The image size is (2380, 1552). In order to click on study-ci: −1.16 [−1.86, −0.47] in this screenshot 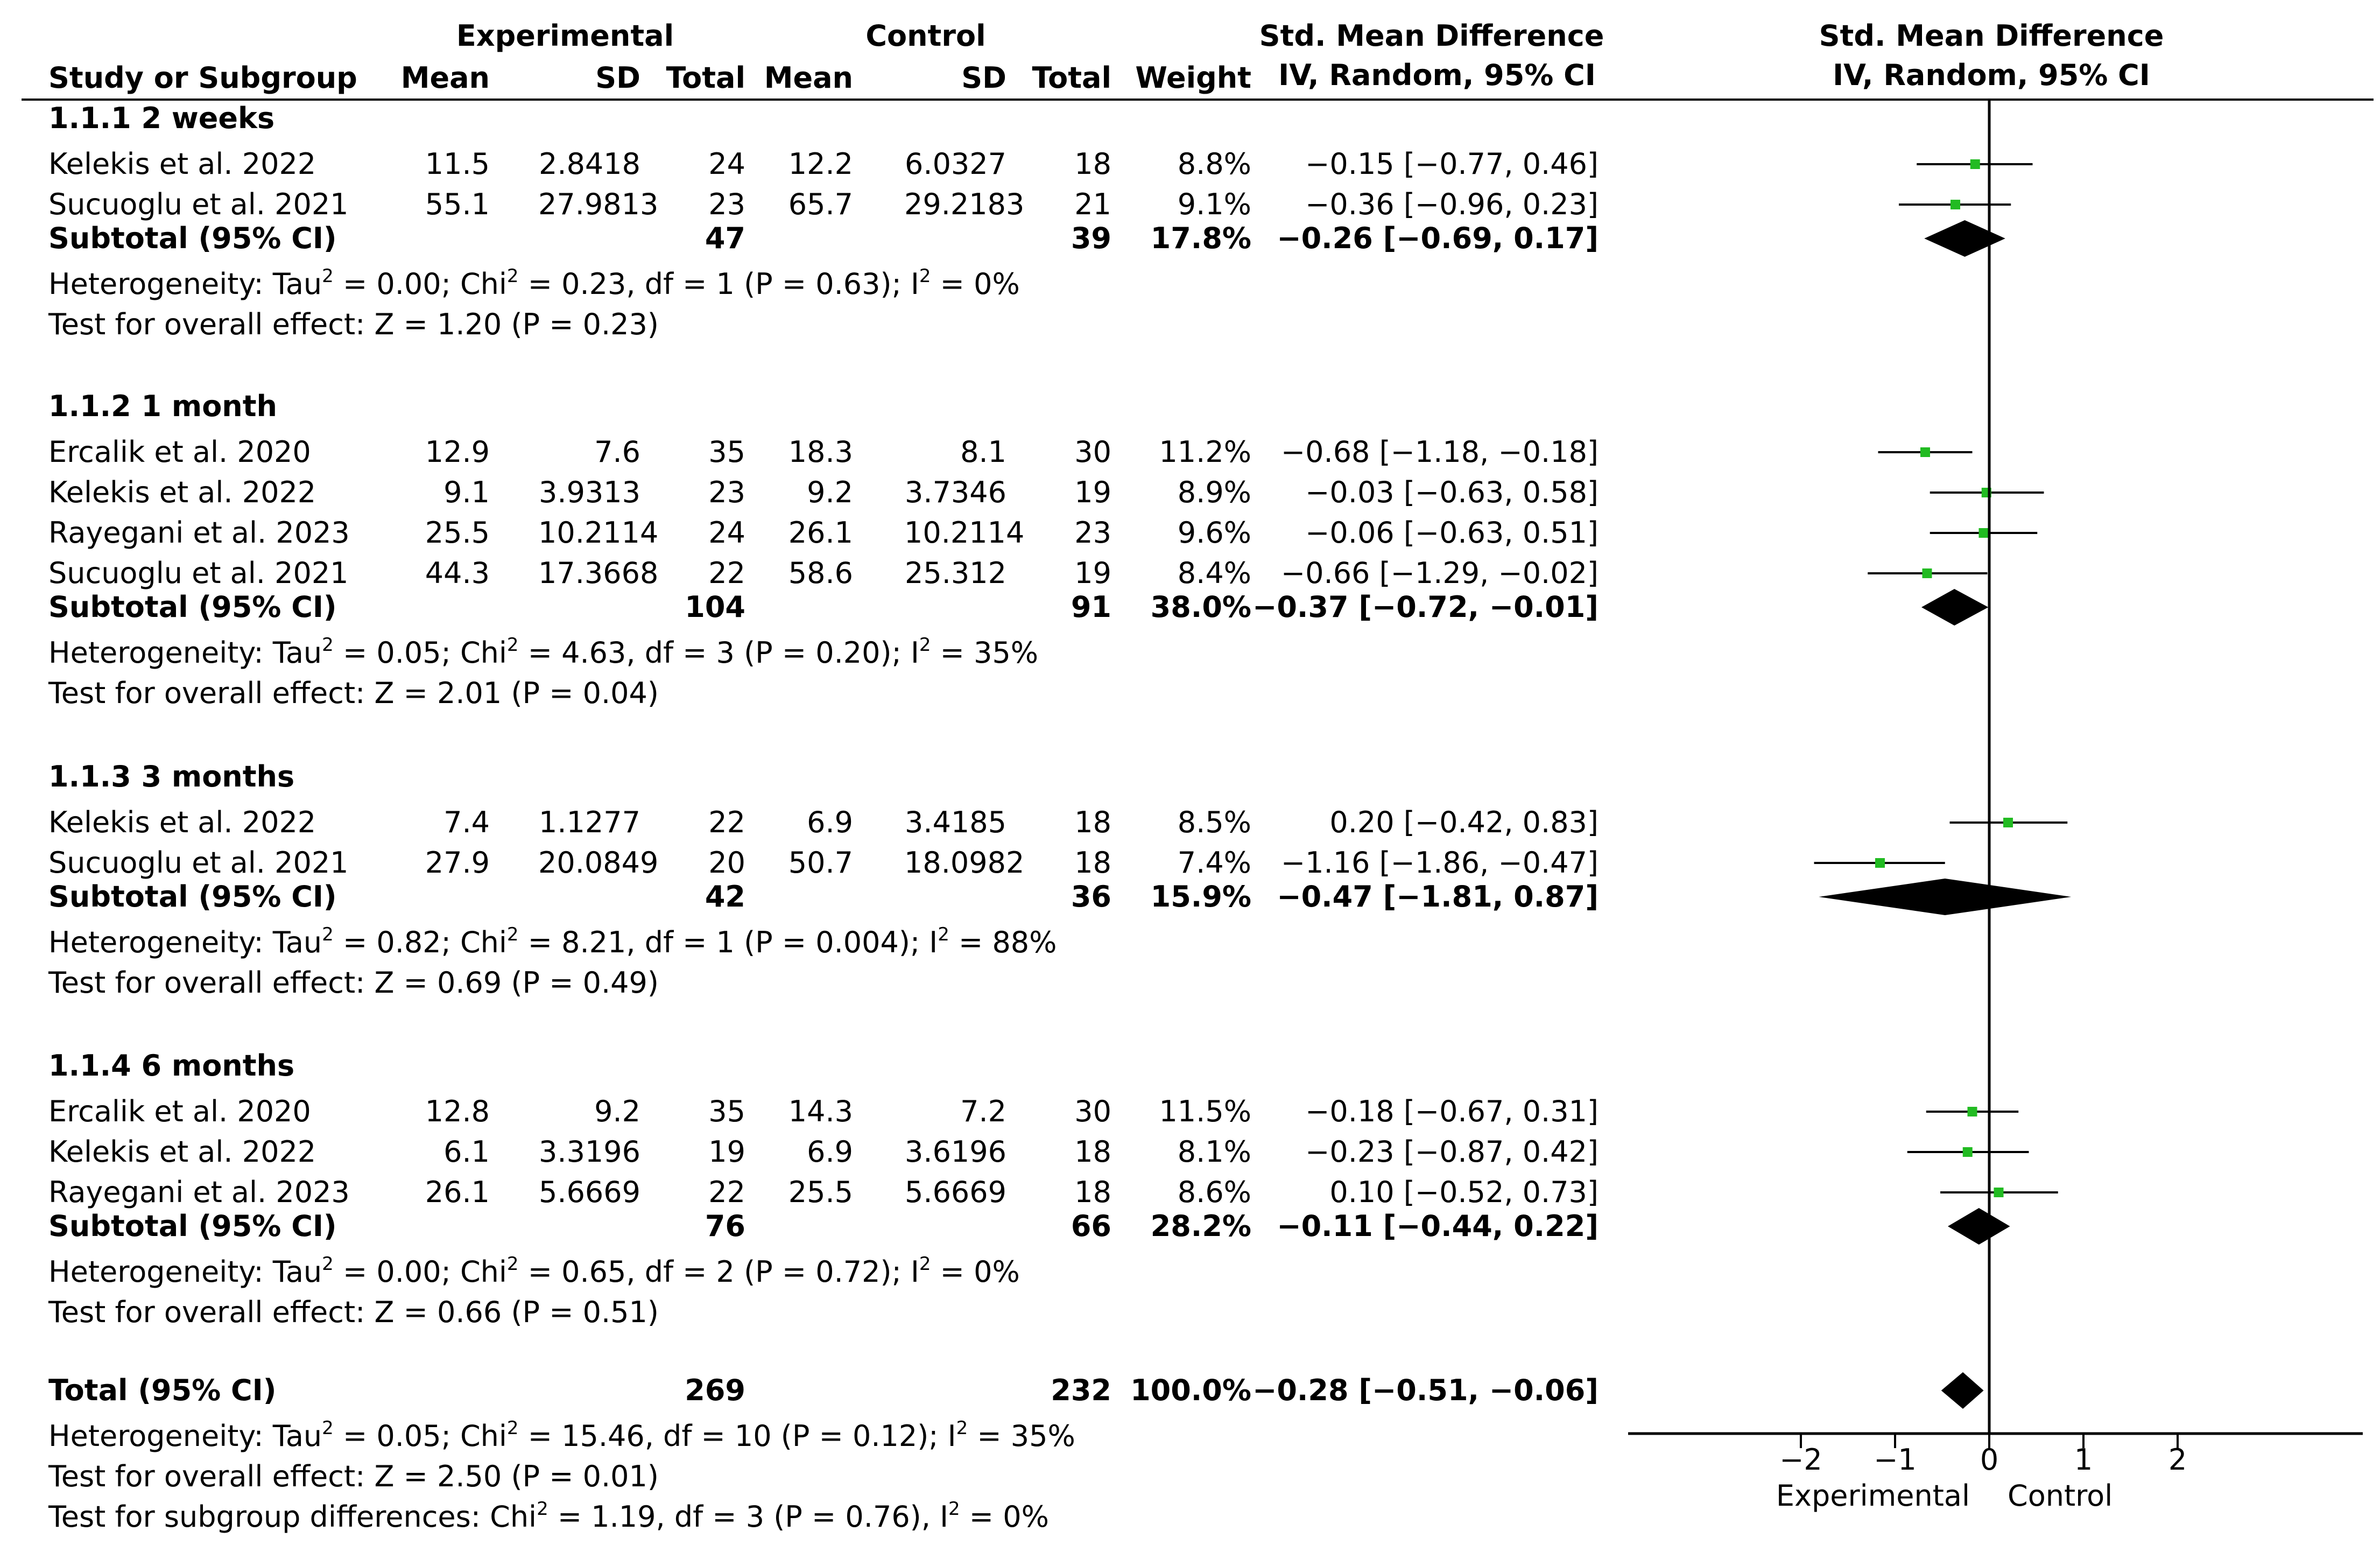, I will do `click(1439, 863)`.